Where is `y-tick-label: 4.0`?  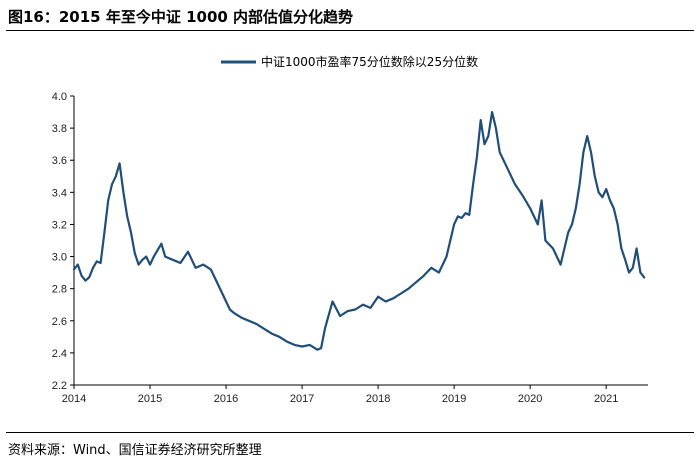 y-tick-label: 4.0 is located at coordinates (59, 97).